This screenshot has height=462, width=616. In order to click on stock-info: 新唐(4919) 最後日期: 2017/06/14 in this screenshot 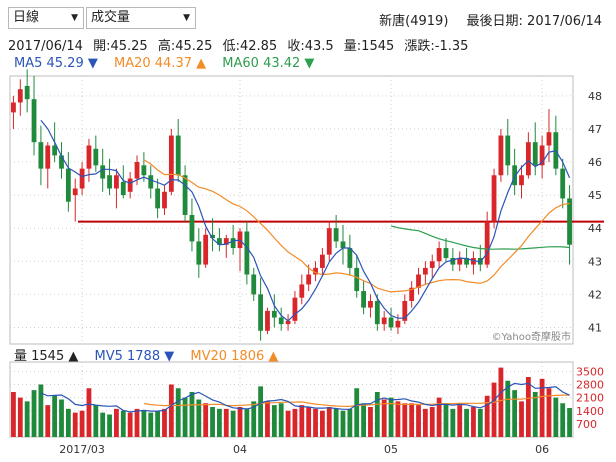, I will do `click(483, 19)`.